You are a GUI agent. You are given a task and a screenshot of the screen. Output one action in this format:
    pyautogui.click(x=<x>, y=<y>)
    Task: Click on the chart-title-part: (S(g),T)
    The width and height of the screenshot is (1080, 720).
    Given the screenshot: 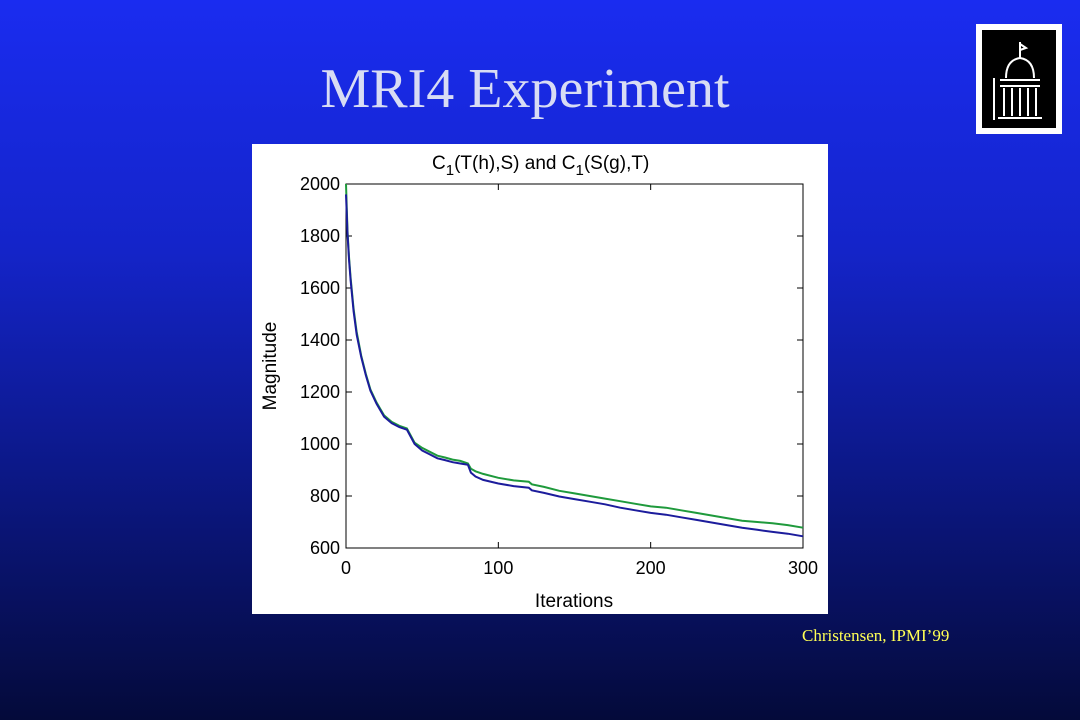 What is the action you would take?
    pyautogui.click(x=616, y=163)
    